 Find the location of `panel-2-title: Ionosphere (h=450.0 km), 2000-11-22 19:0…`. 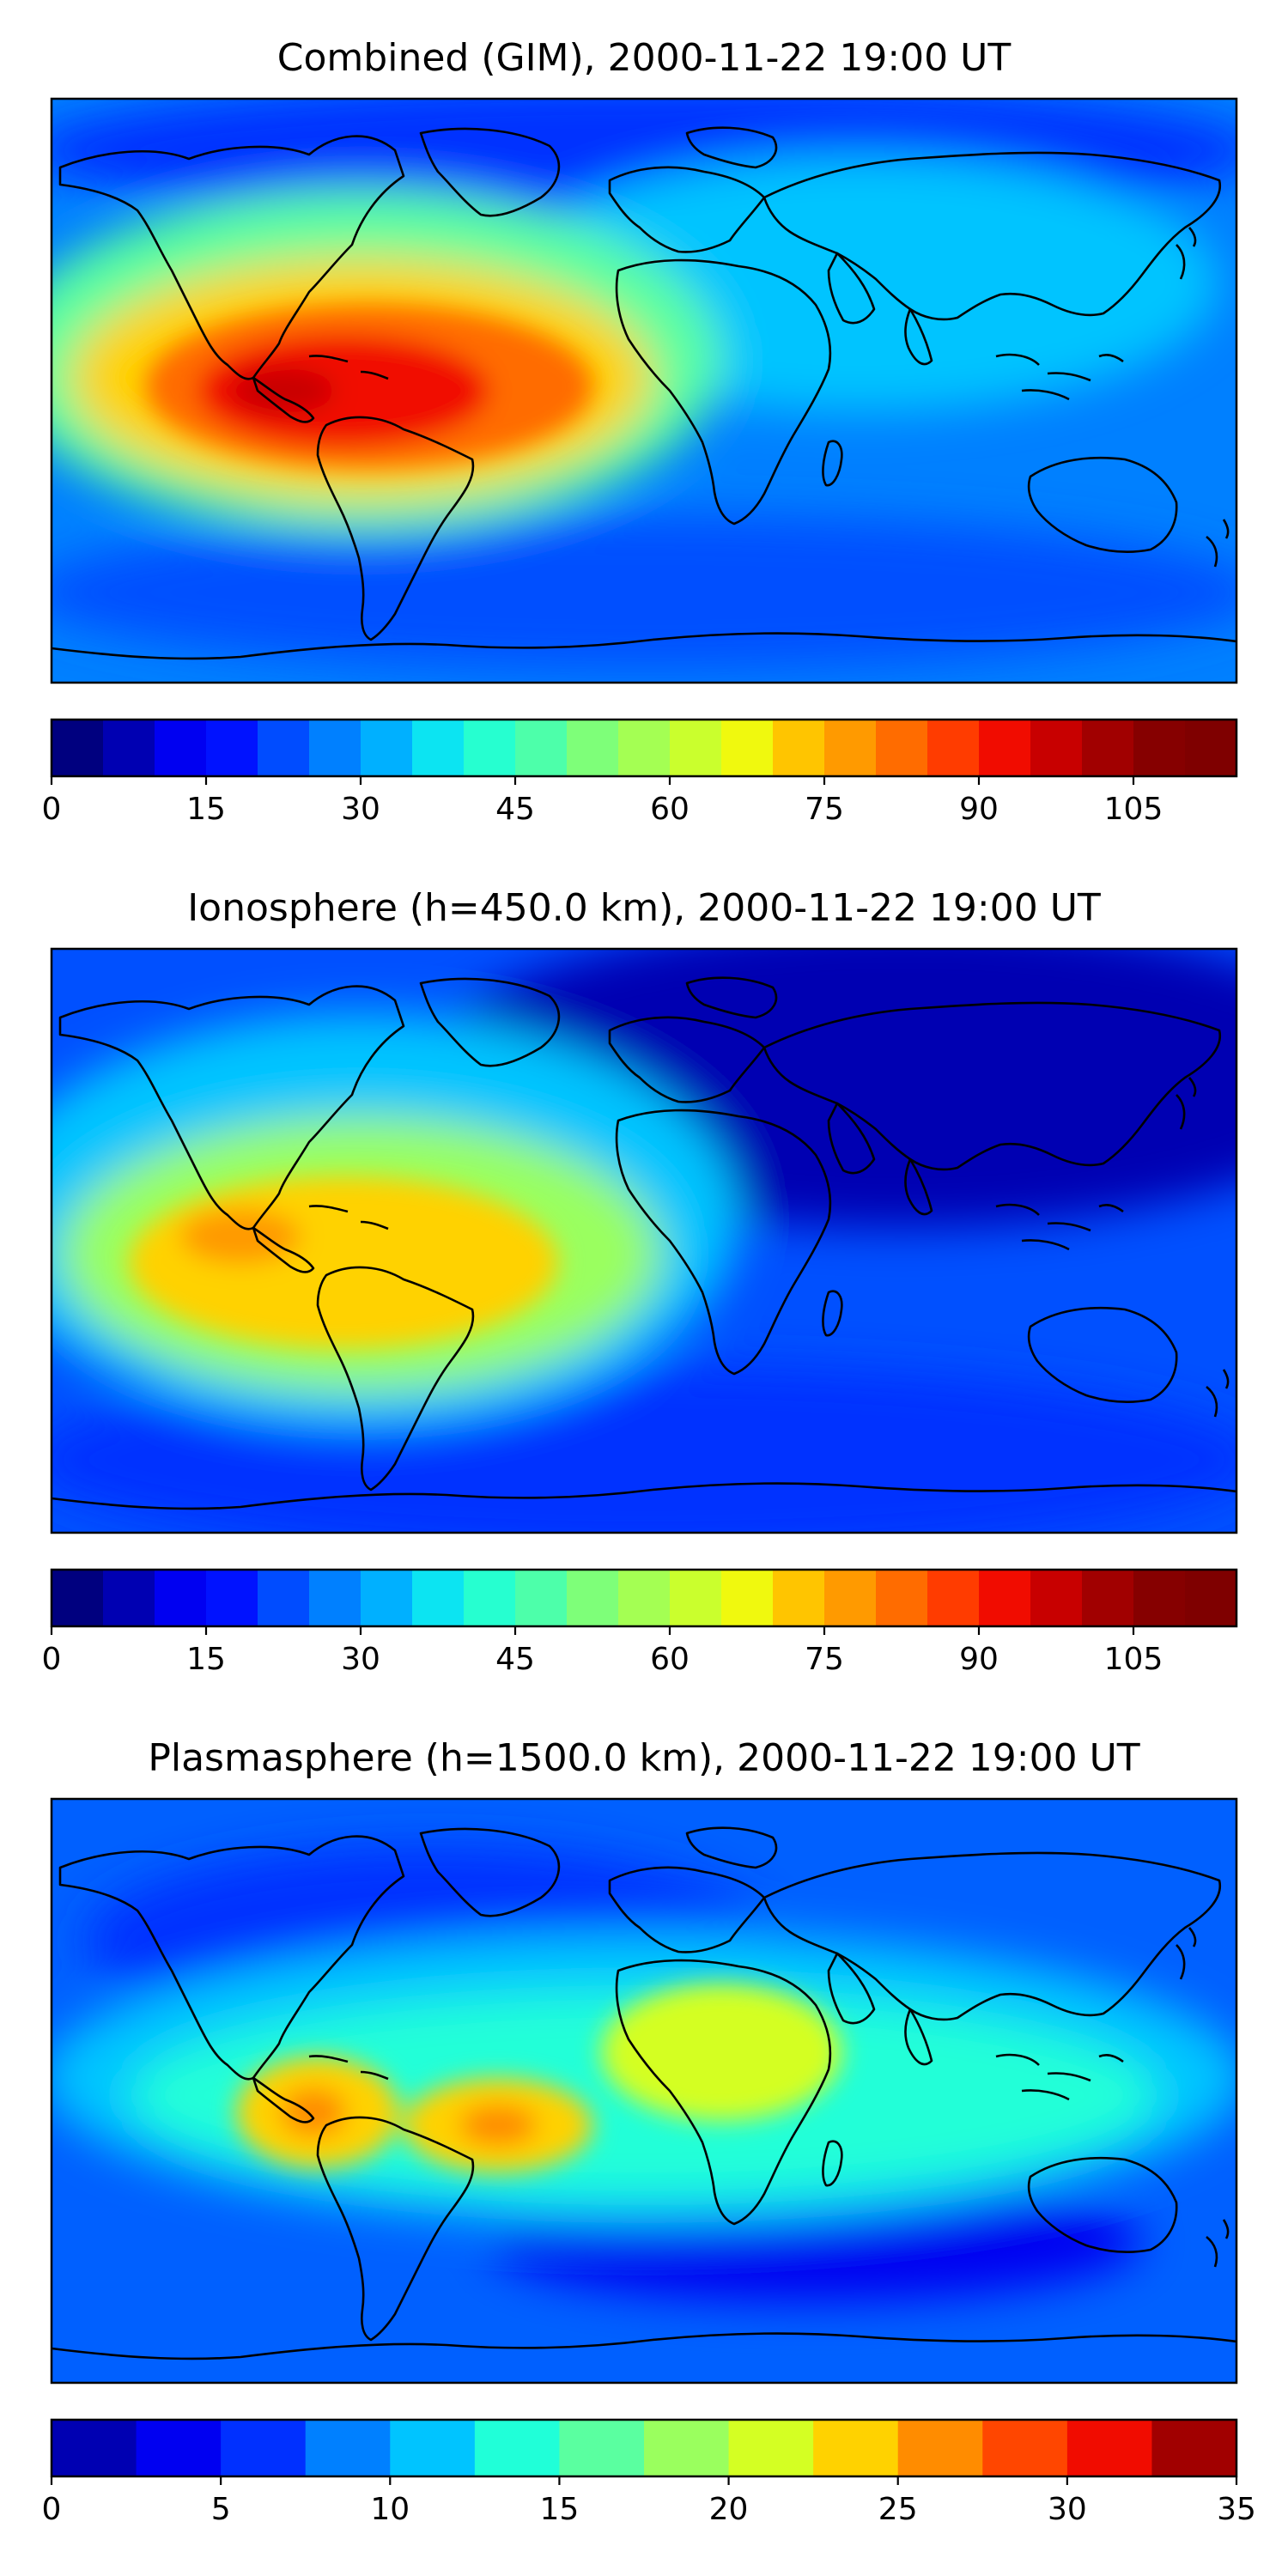

panel-2-title: Ionosphere (h=450.0 km), 2000-11-22 19:0… is located at coordinates (644, 908).